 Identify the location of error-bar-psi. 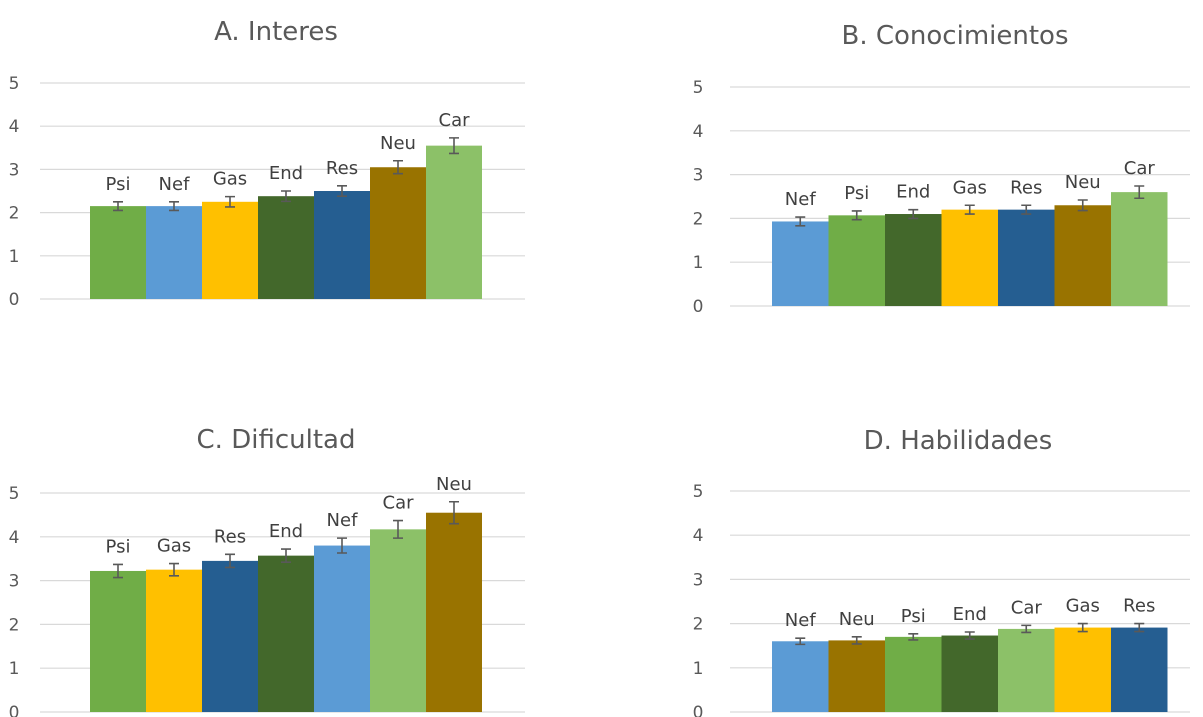
(856, 215).